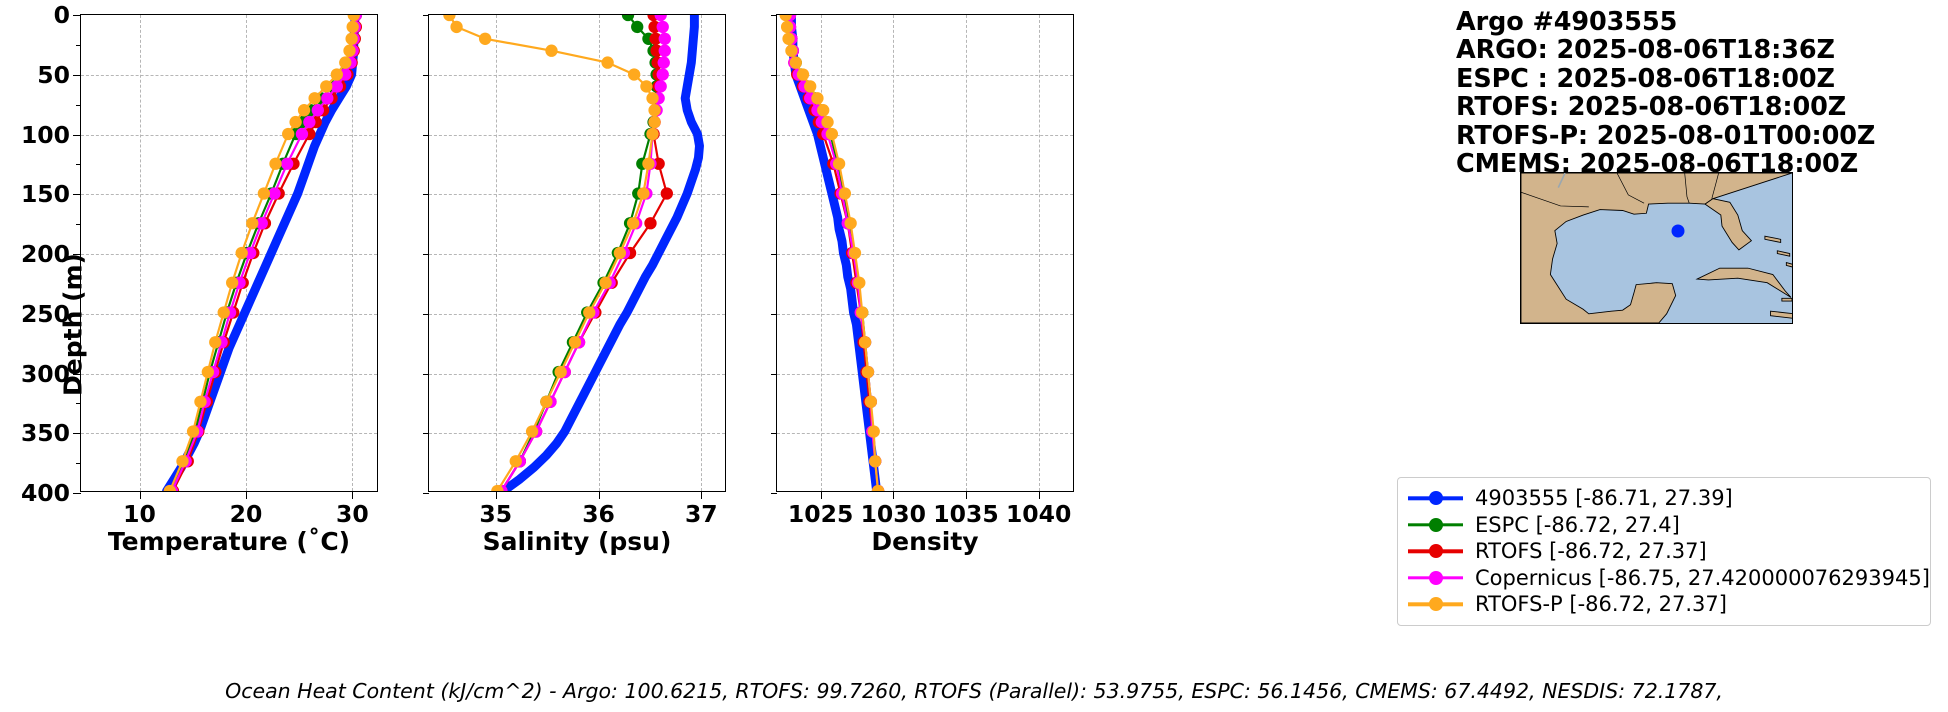  What do you see at coordinates (1520, 261) in the screenshot?
I see `map-y-tick-label: 24°N` at bounding box center [1520, 261].